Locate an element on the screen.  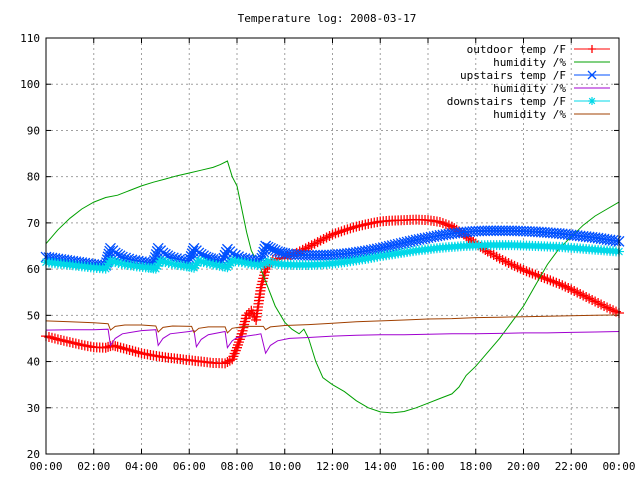
x-tick-label: 16:00 is located at coordinates (427, 466).